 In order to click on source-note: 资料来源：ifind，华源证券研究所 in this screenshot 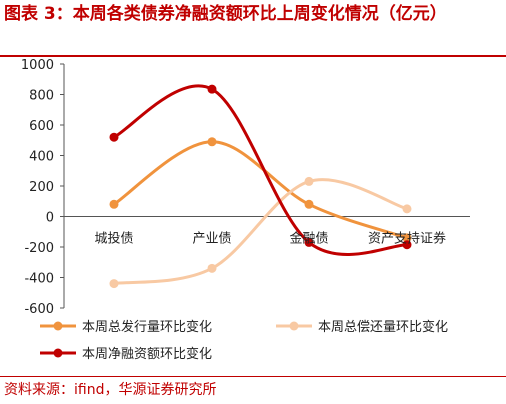, I will do `click(110, 390)`.